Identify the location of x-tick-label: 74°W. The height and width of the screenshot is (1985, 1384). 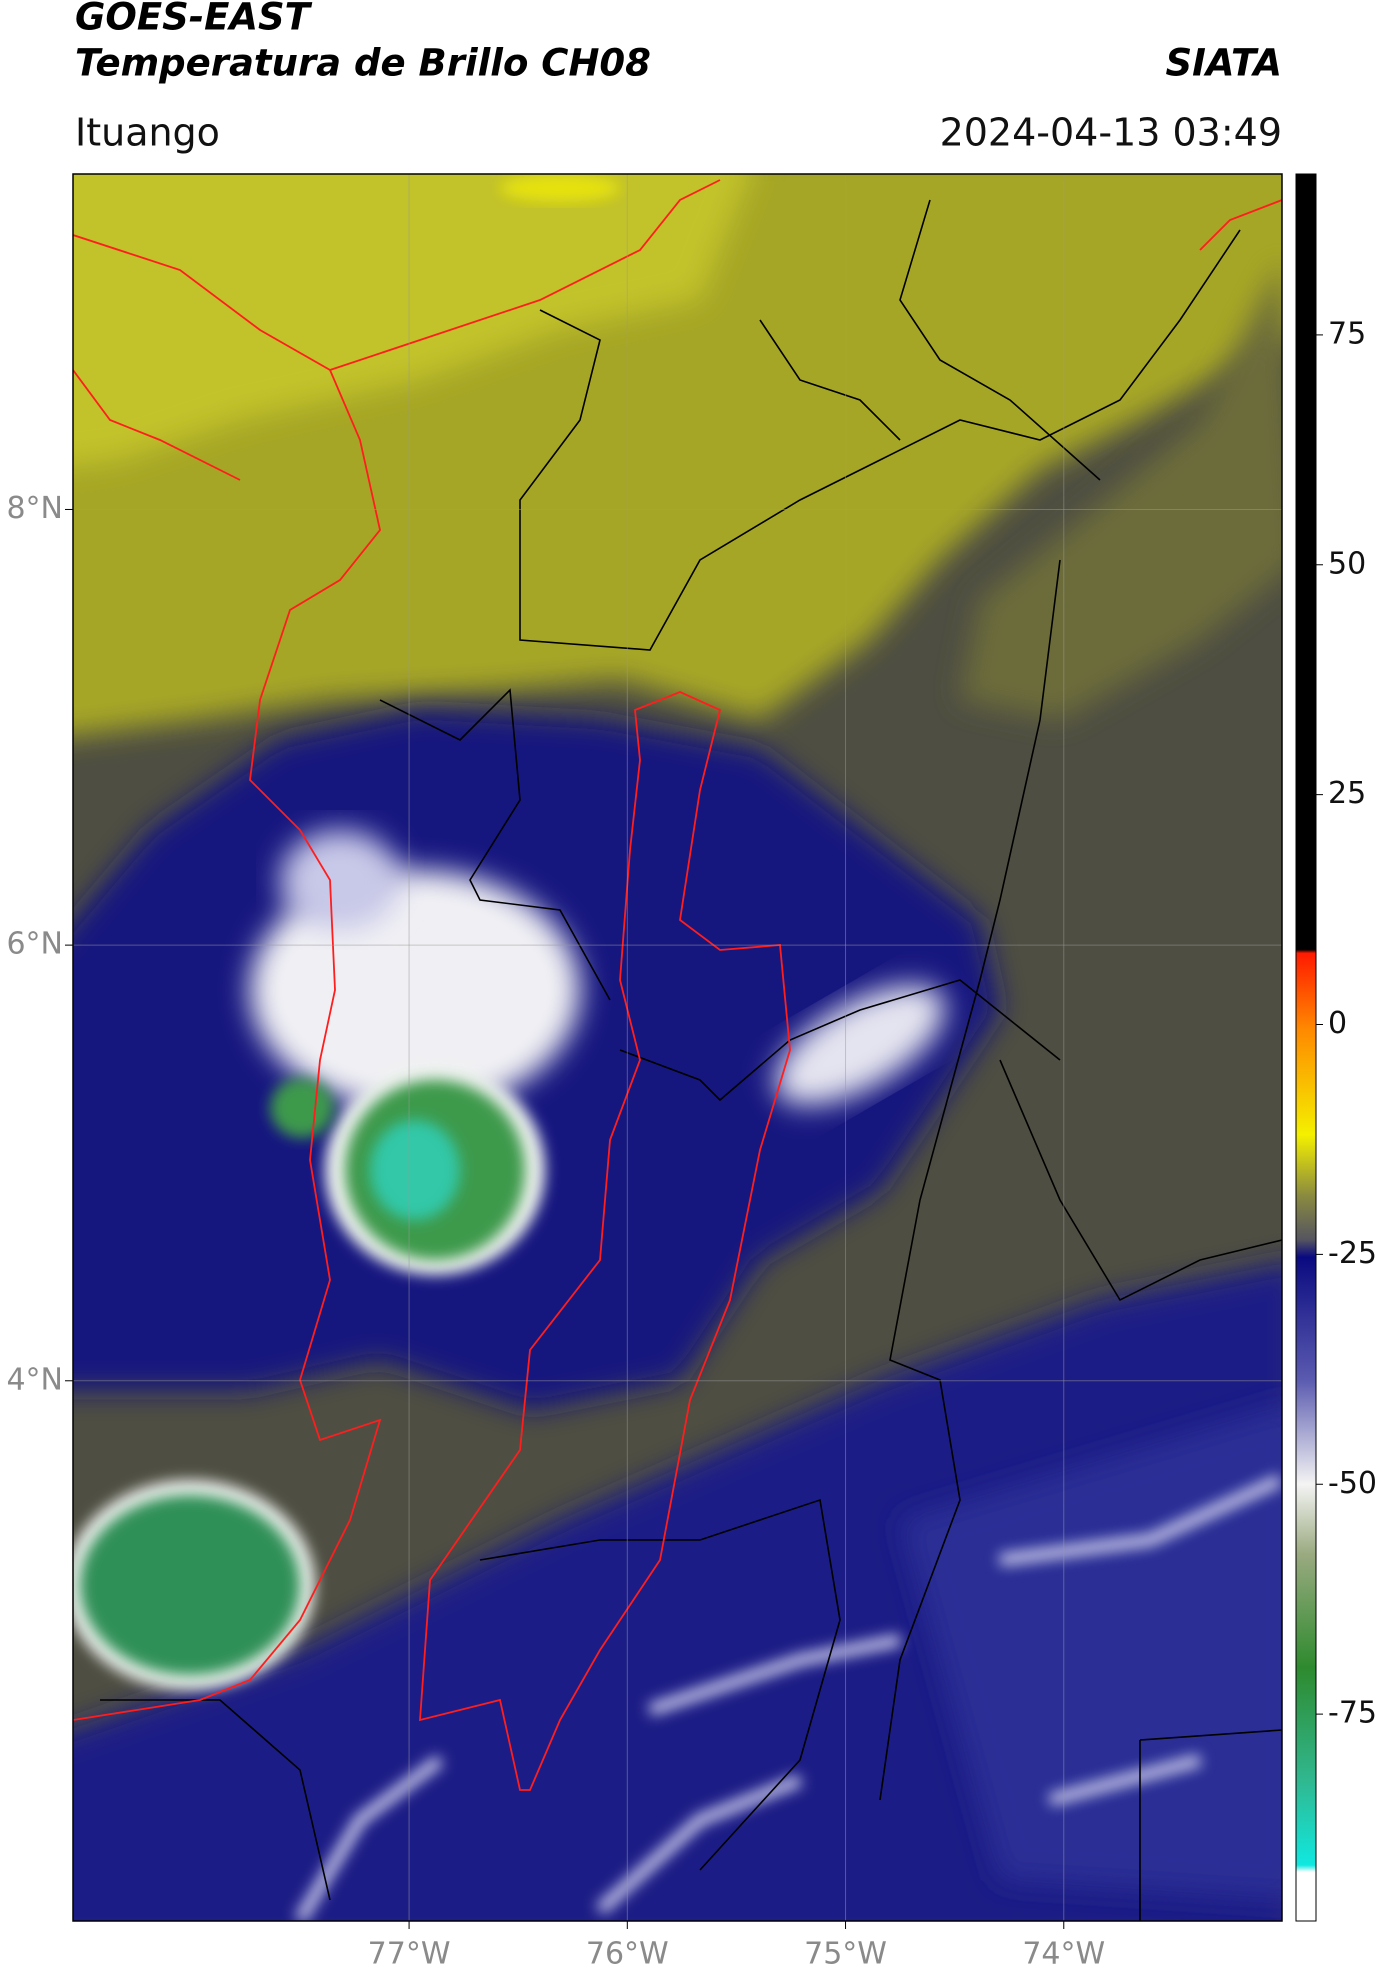
(1063, 1954).